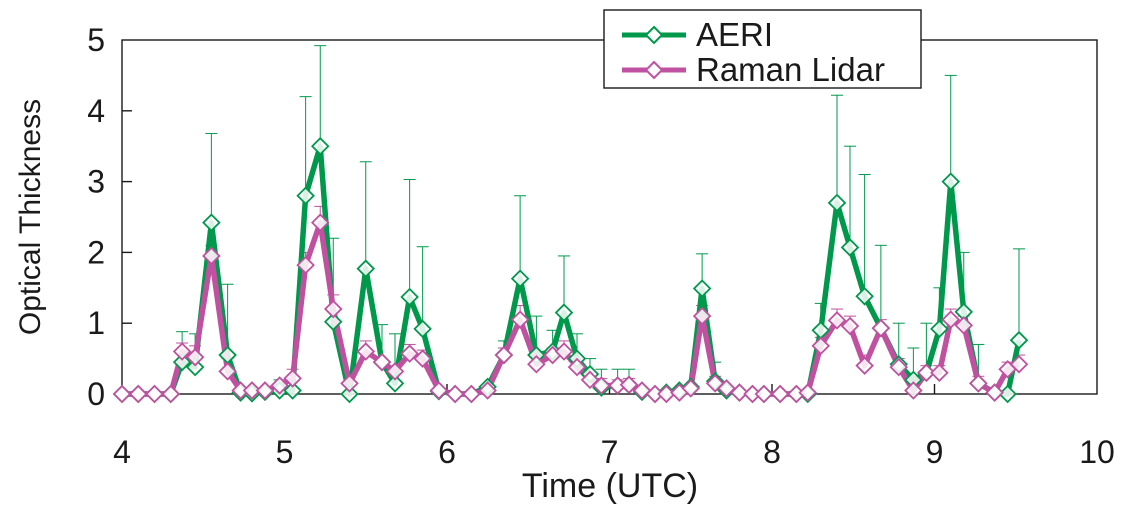  Describe the element at coordinates (1097, 452) in the screenshot. I see `x-tick-label: 10` at that location.